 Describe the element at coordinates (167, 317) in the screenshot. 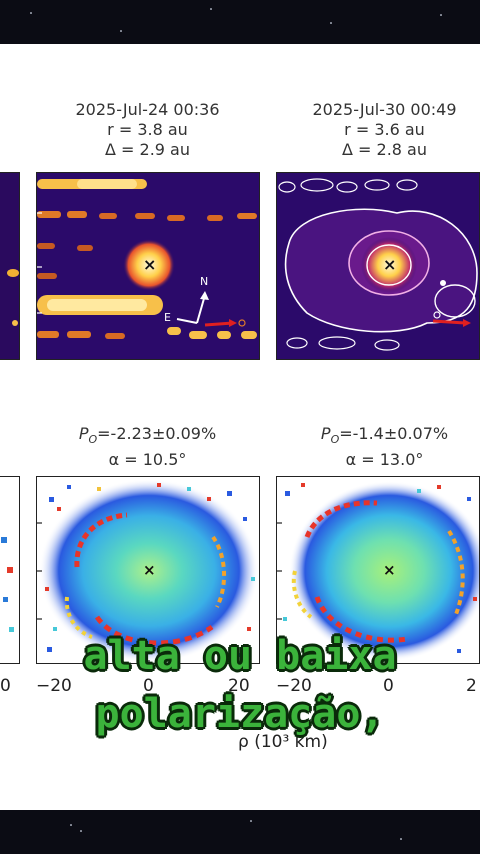

I see `compass-east-label: E` at that location.